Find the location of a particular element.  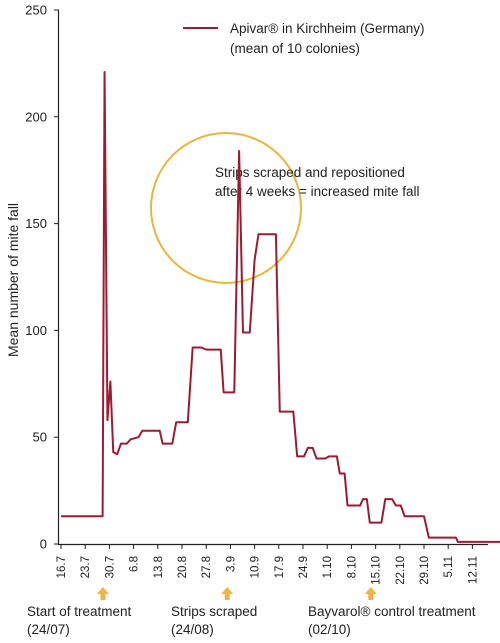

event-label-start: Start of treatment is located at coordinates (79, 611).